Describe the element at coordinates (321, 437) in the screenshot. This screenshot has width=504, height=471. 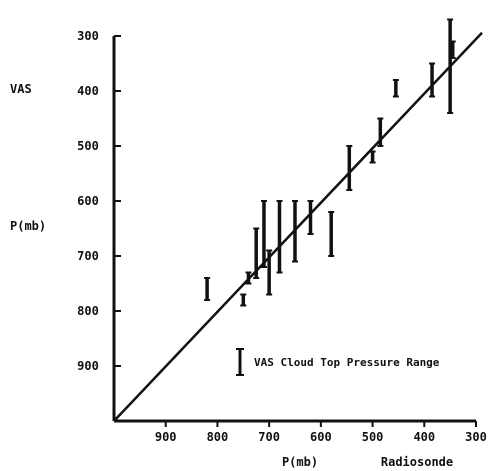
I see `x-tick-label-600: 600` at that location.